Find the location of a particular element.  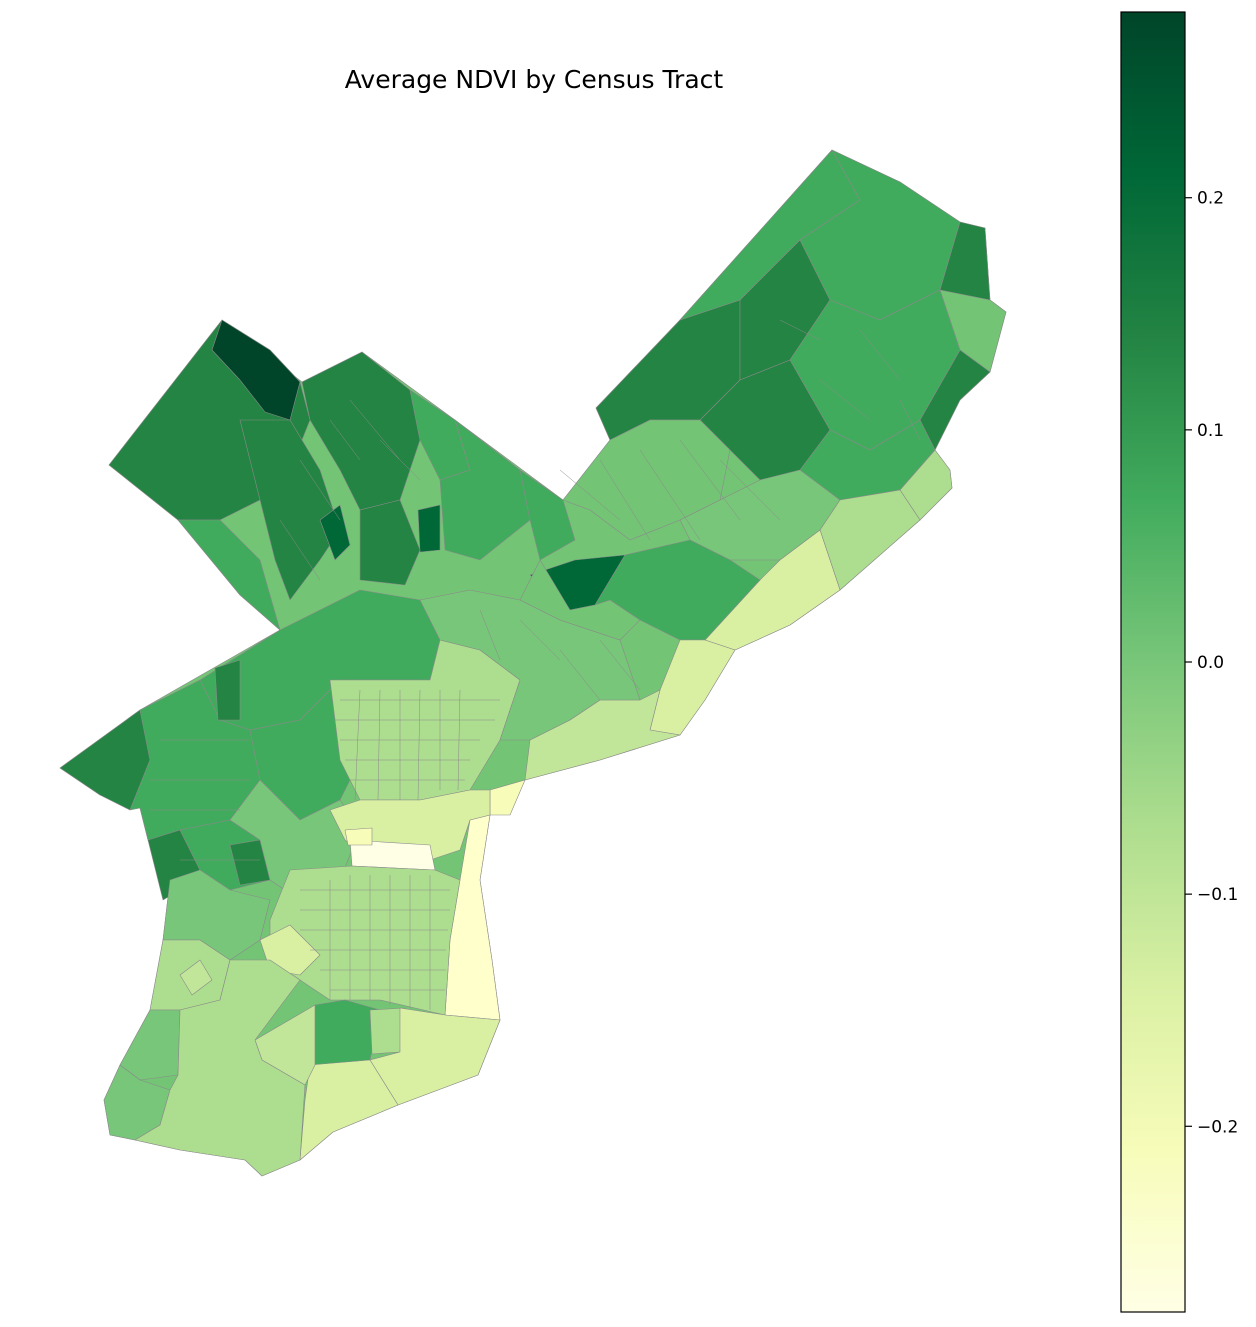

colorbar-tick-label: 0.1 is located at coordinates (1210, 431).